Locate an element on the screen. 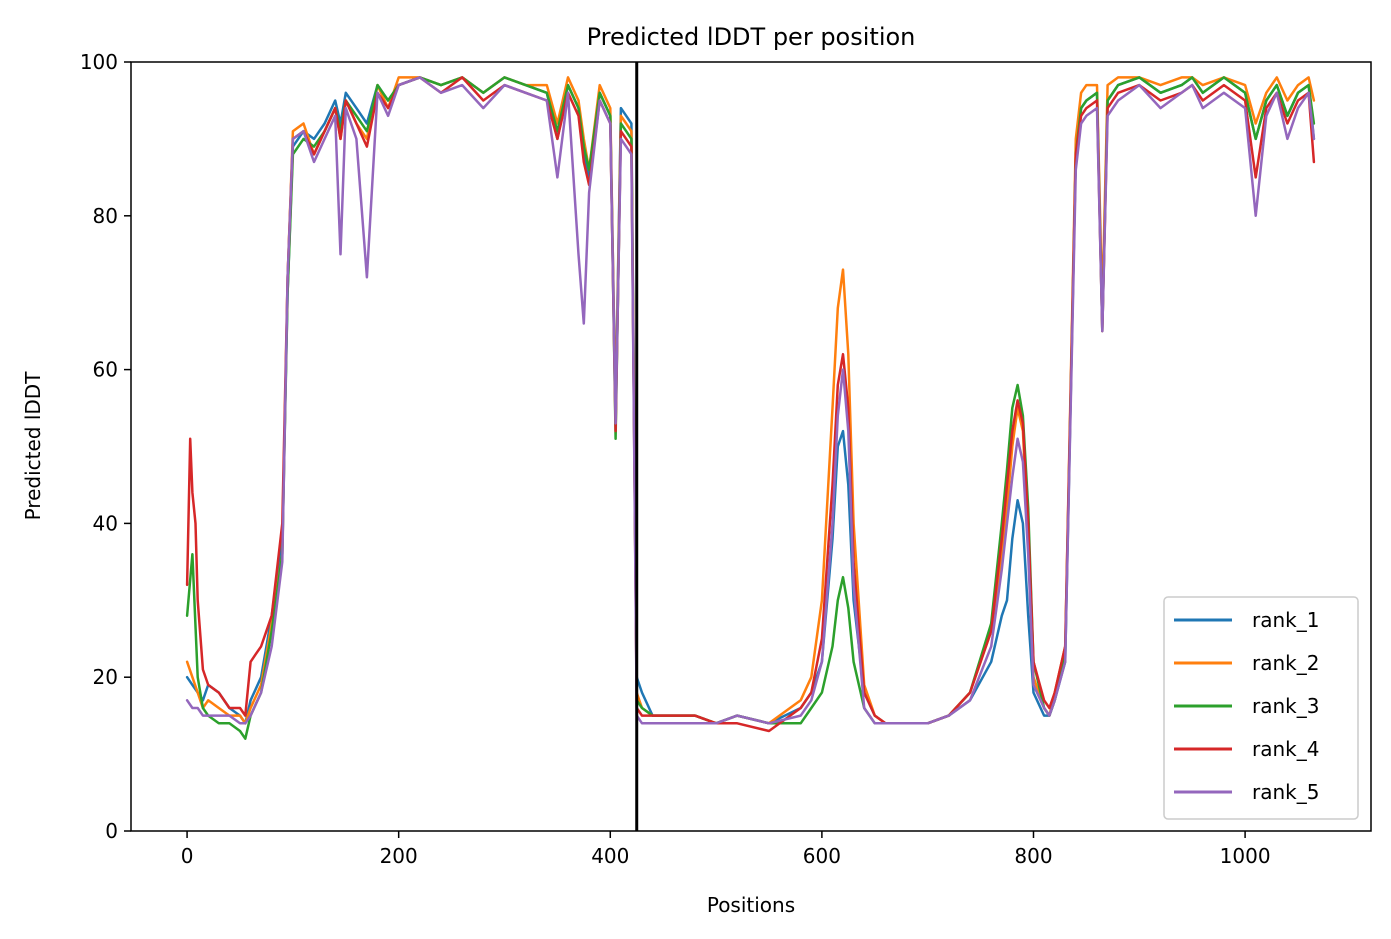 The width and height of the screenshot is (1391, 939). legend-label-rank-4: rank_4 is located at coordinates (1285, 749).